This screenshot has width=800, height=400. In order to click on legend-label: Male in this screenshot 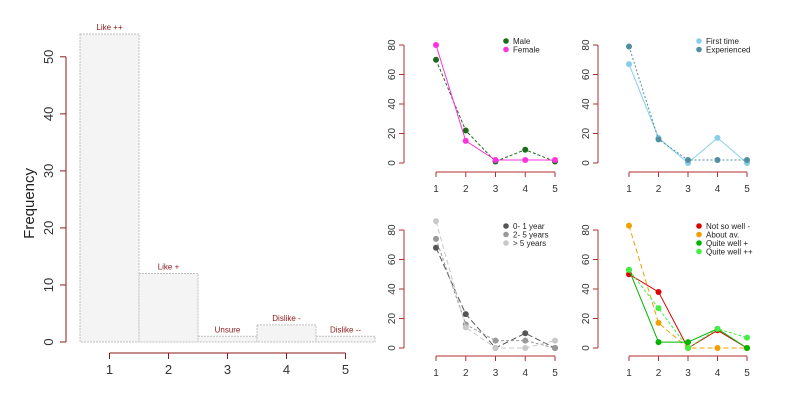, I will do `click(522, 41)`.